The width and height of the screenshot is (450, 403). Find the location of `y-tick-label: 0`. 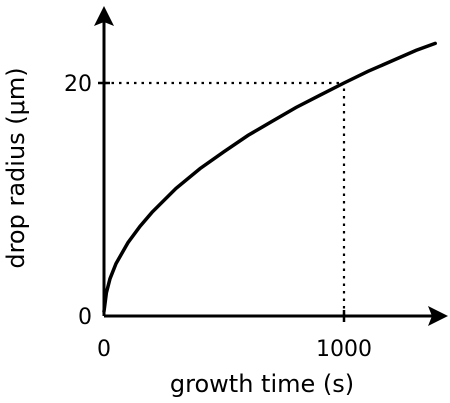

y-tick-label: 0 is located at coordinates (85, 317).